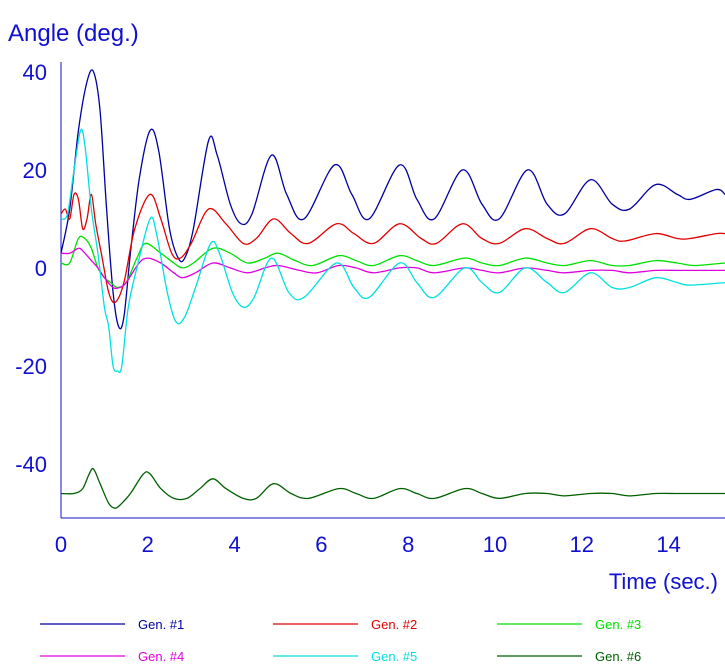 This screenshot has height=664, width=725. Describe the element at coordinates (618, 624) in the screenshot. I see `legend-label: Gen. #3` at that location.